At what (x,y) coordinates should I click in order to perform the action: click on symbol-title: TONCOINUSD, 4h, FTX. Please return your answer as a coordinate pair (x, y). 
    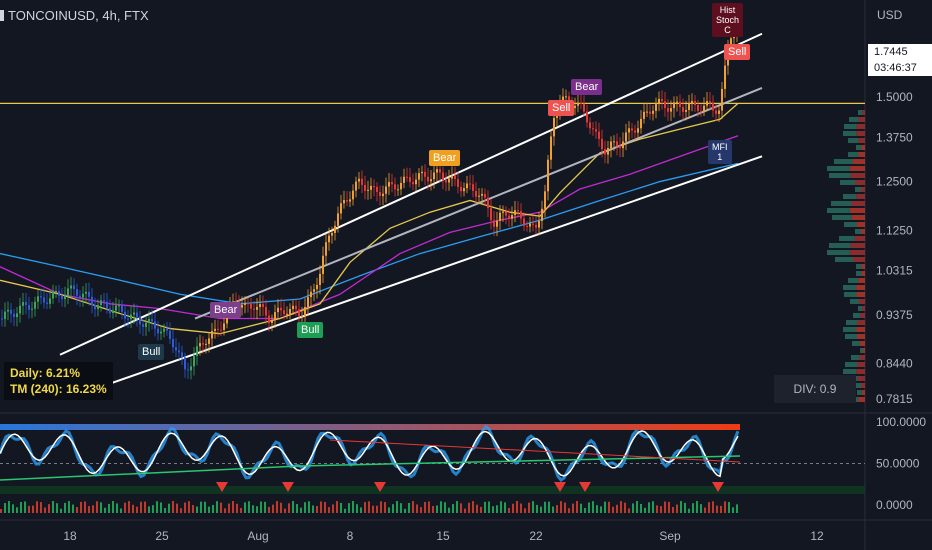
    Looking at the image, I should click on (78, 15).